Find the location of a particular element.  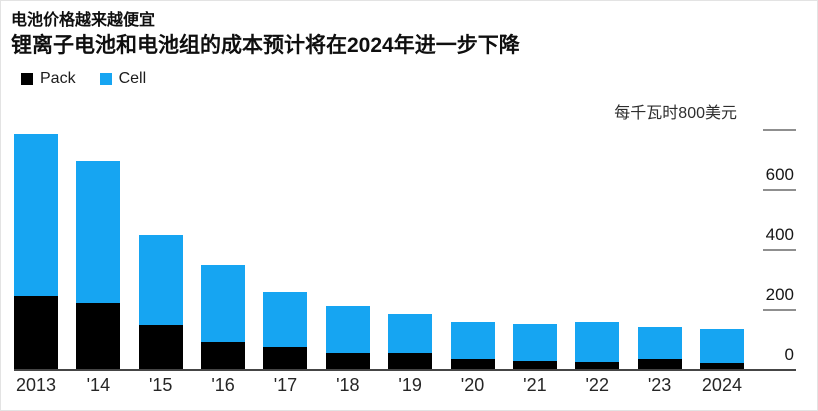

chart-kicker-title: 电池价格越来越便宜 is located at coordinates (83, 20).